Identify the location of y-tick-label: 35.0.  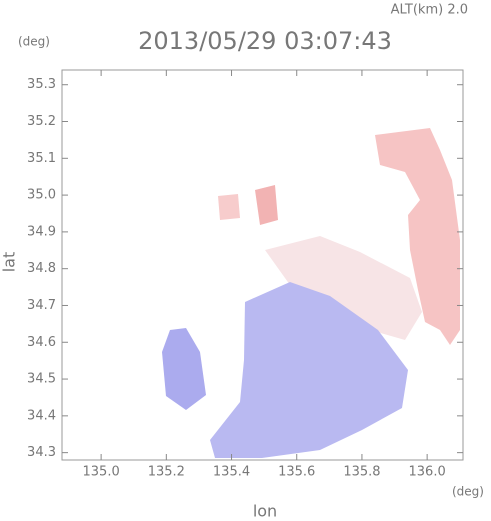
(41, 195).